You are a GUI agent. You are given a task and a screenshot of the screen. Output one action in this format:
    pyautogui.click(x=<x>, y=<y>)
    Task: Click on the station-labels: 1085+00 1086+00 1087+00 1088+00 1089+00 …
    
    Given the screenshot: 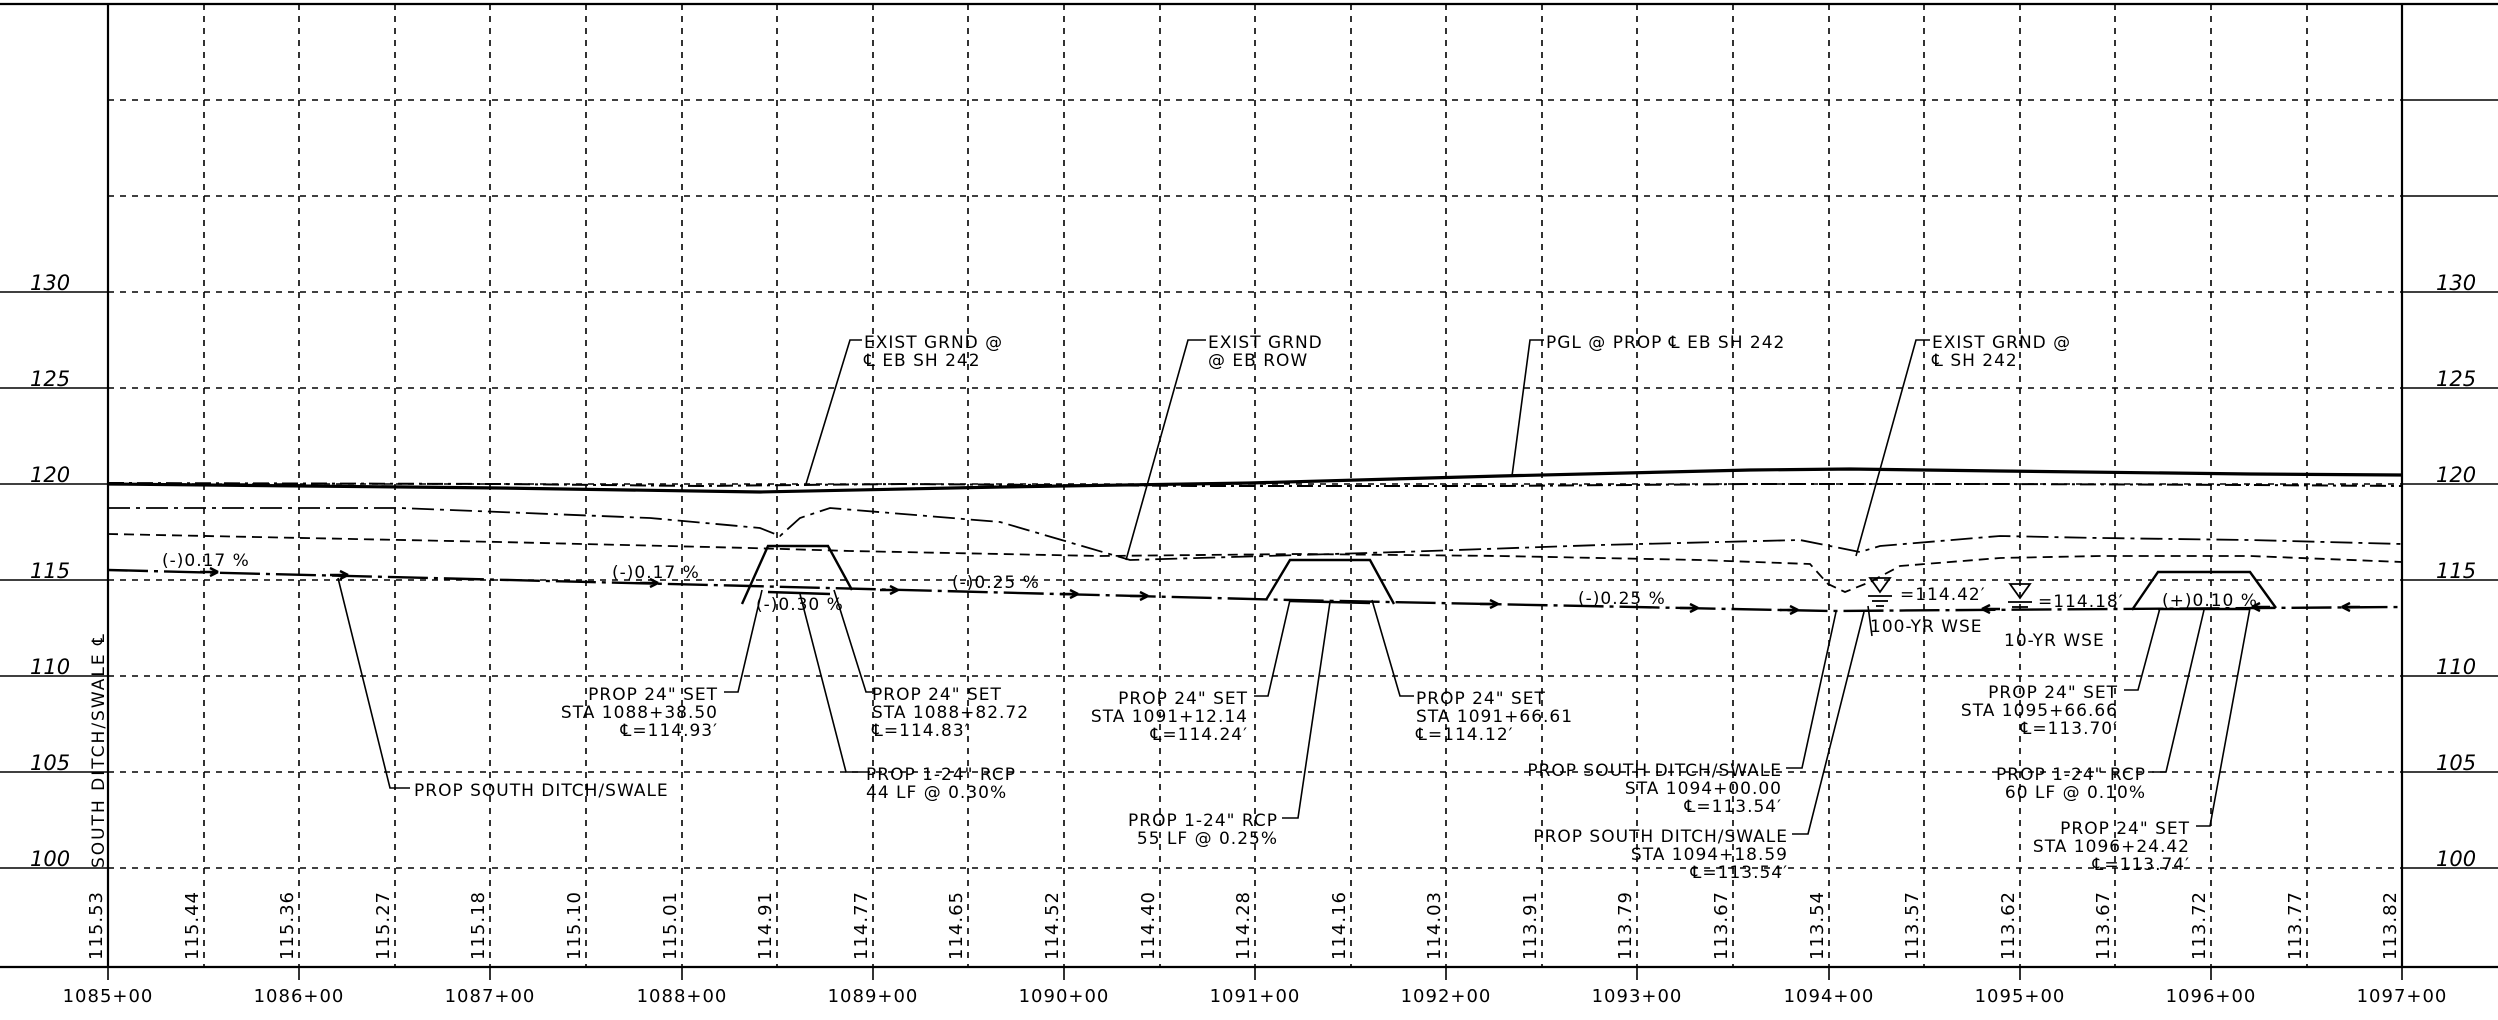 What is the action you would take?
    pyautogui.click(x=1255, y=996)
    